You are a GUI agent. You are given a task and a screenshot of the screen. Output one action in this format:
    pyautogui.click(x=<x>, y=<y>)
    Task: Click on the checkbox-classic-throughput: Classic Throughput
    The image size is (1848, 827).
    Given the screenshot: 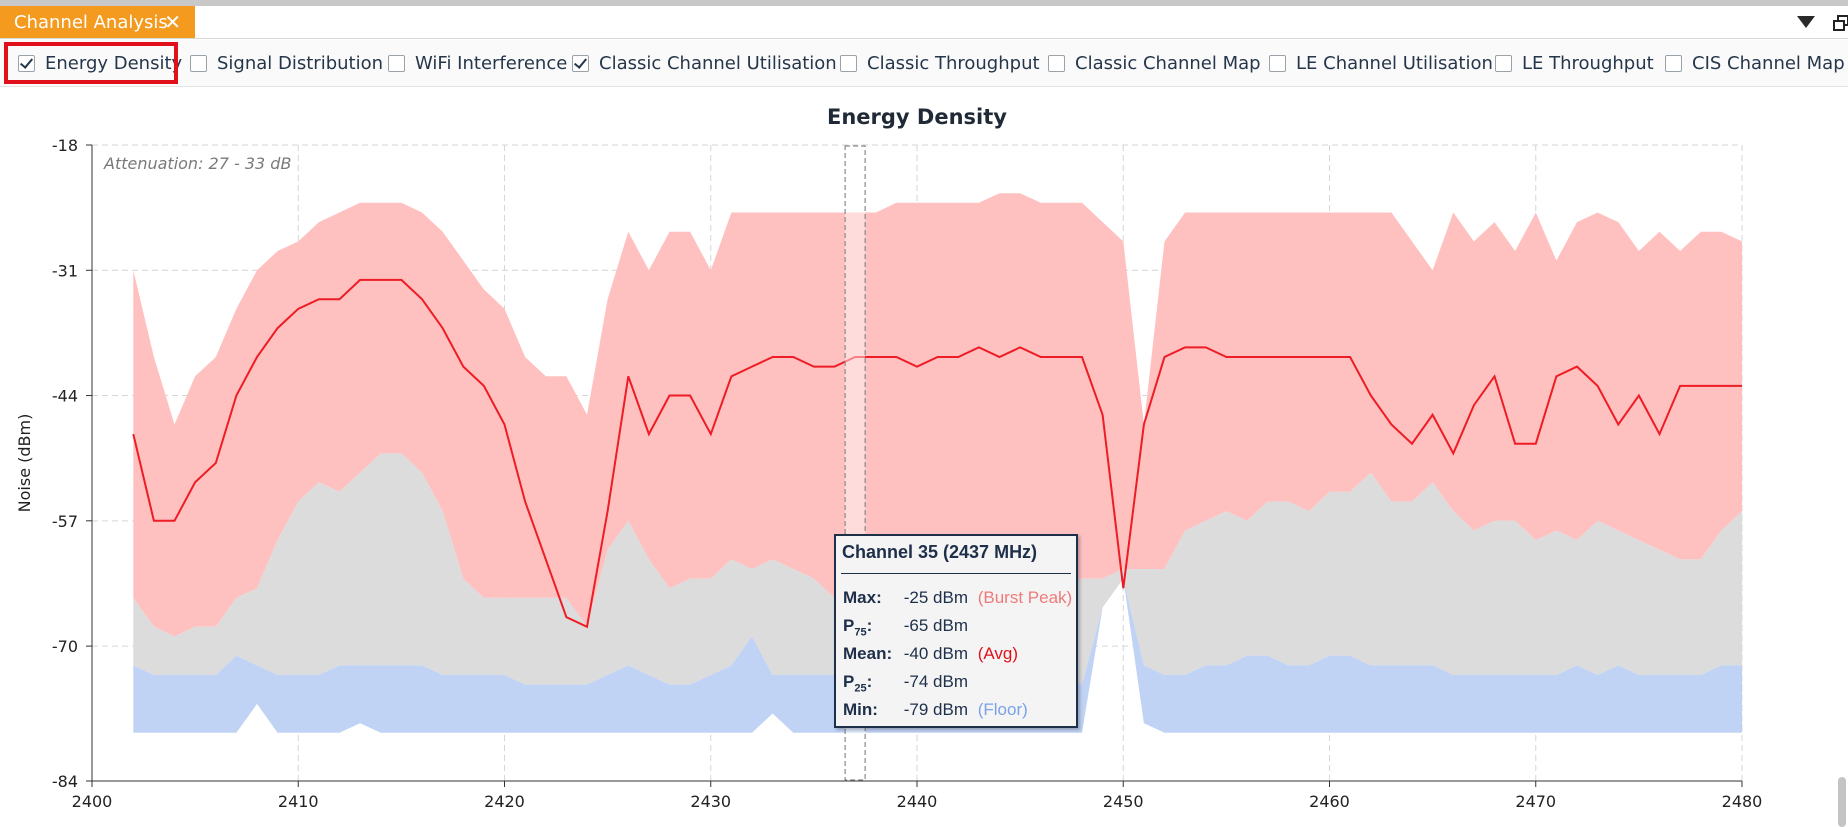 What is the action you would take?
    pyautogui.click(x=940, y=63)
    